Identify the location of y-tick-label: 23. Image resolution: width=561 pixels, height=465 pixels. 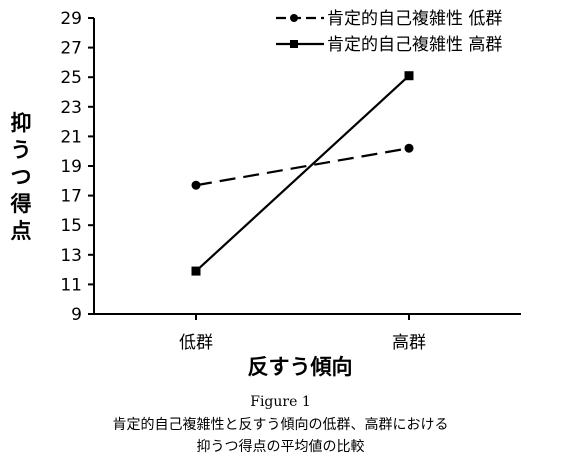
(71, 108).